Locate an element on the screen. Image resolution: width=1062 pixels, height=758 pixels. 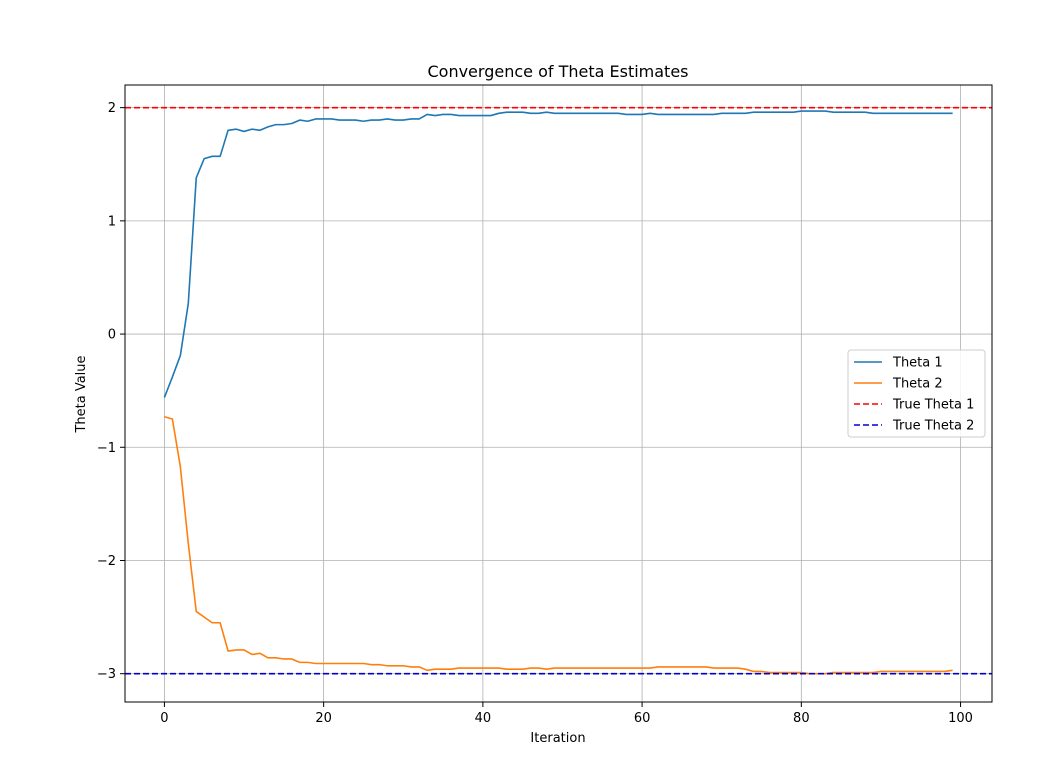
y-tick-label: 0 is located at coordinates (112, 335).